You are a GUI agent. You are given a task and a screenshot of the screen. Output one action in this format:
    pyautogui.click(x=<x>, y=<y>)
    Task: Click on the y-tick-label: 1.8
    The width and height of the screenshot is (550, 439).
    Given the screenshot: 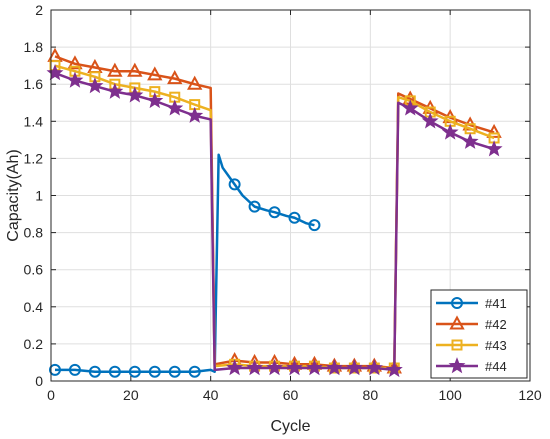 What is the action you would take?
    pyautogui.click(x=34, y=47)
    